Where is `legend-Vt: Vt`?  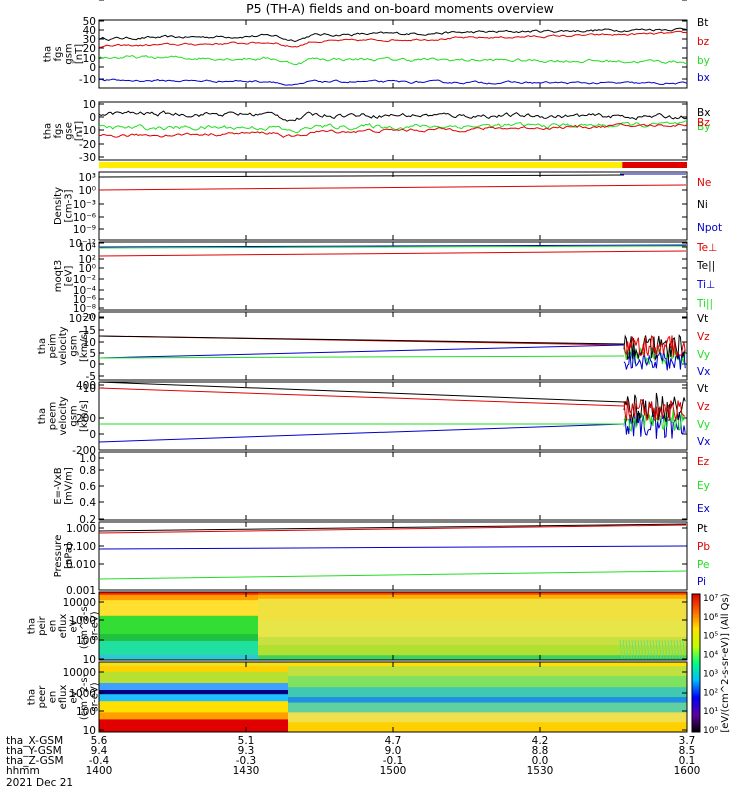 legend-Vt: Vt is located at coordinates (702, 389).